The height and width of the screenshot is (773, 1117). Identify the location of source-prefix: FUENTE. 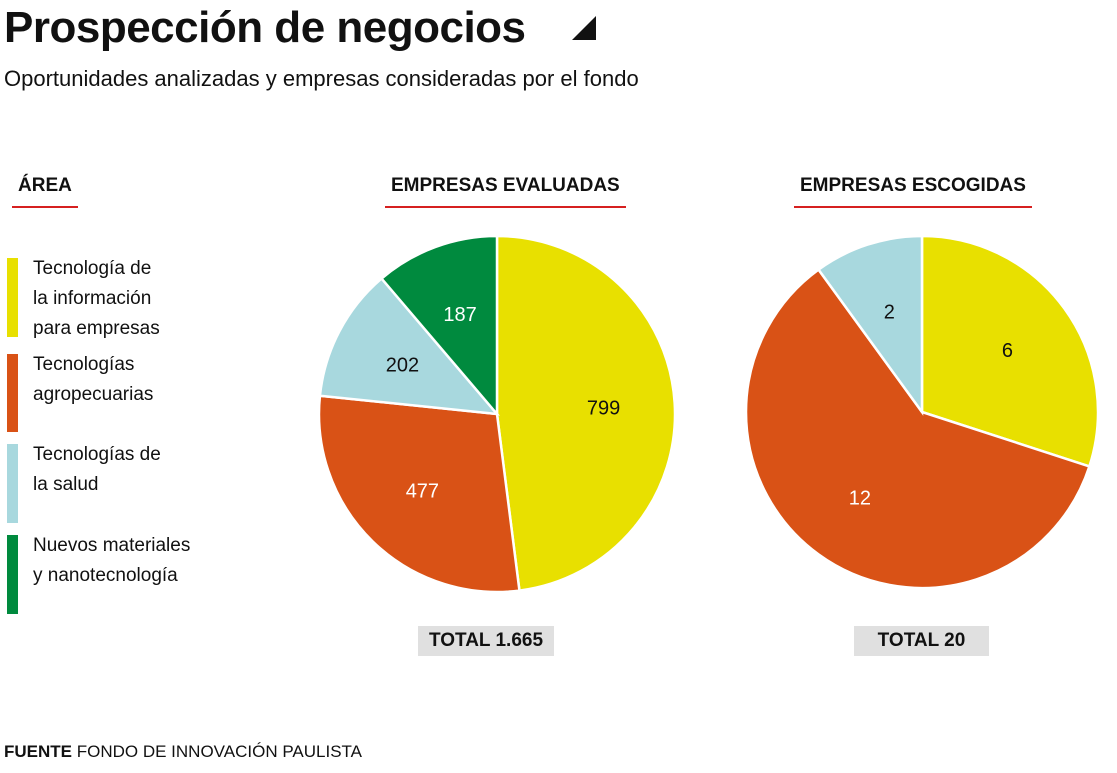
(38, 751).